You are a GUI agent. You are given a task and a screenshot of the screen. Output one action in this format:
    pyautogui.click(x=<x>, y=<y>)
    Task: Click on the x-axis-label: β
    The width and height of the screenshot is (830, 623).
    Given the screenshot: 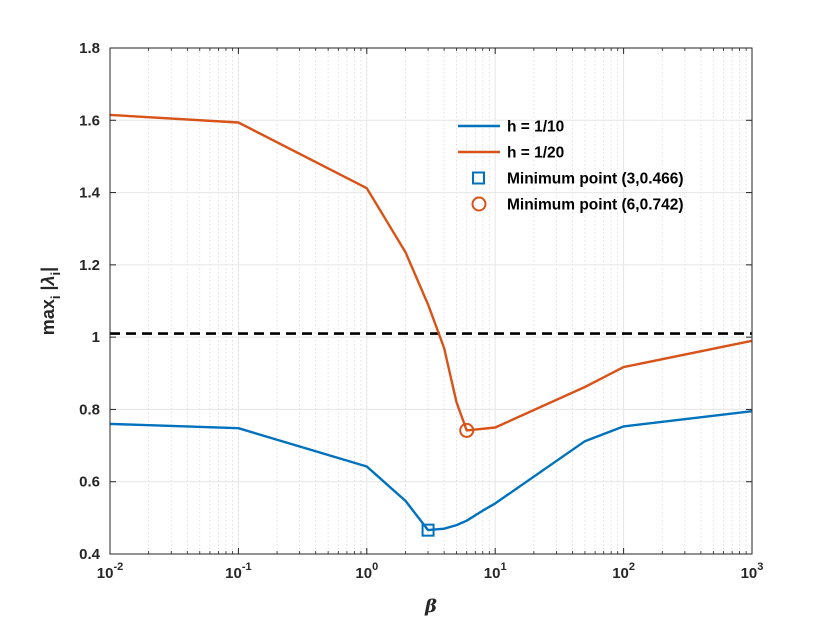 What is the action you would take?
    pyautogui.click(x=430, y=606)
    